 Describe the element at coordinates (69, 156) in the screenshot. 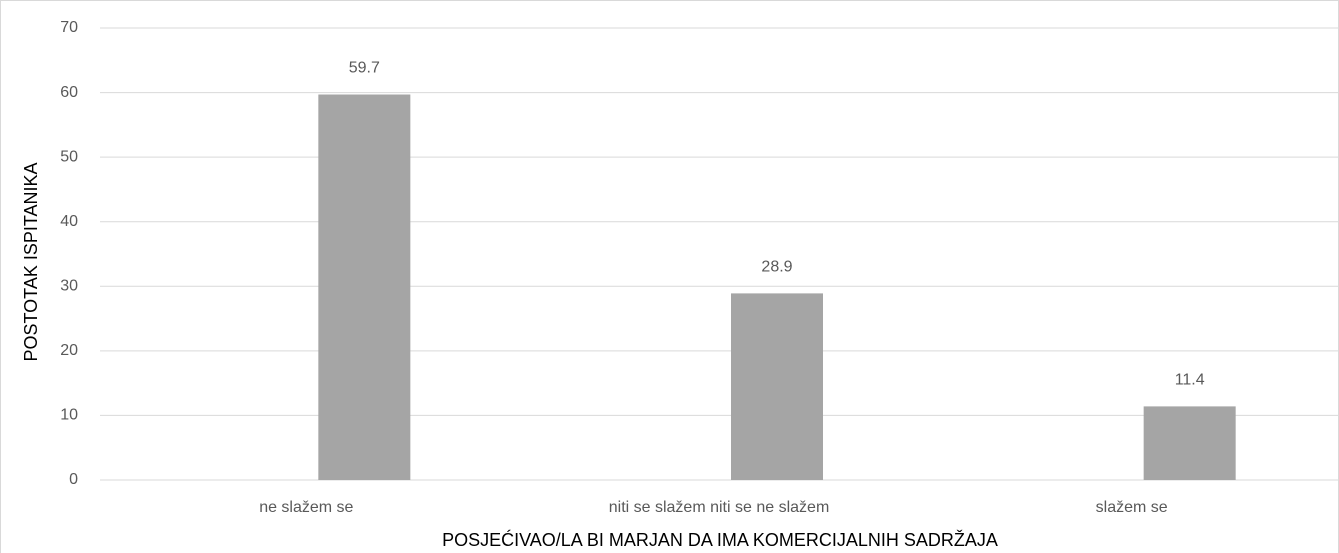

I see `y-tick-label: 50` at that location.